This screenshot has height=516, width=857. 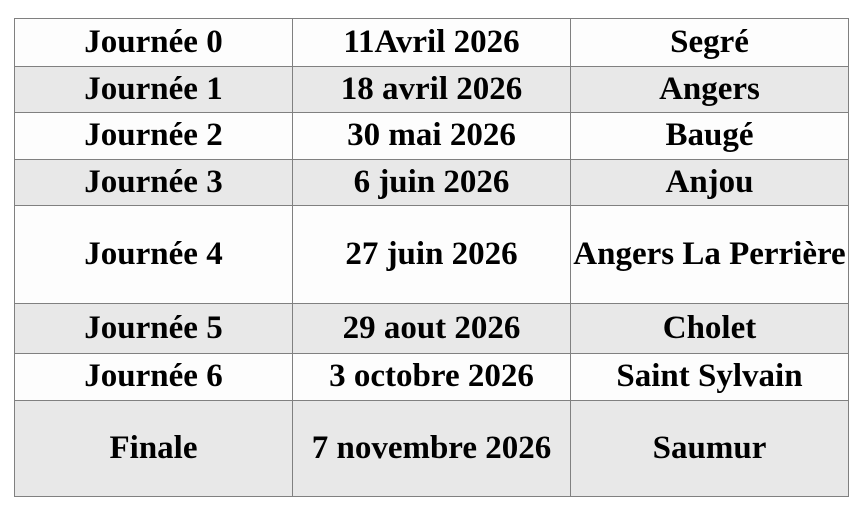 What do you see at coordinates (153, 328) in the screenshot?
I see `journee-cell: Journée 5` at bounding box center [153, 328].